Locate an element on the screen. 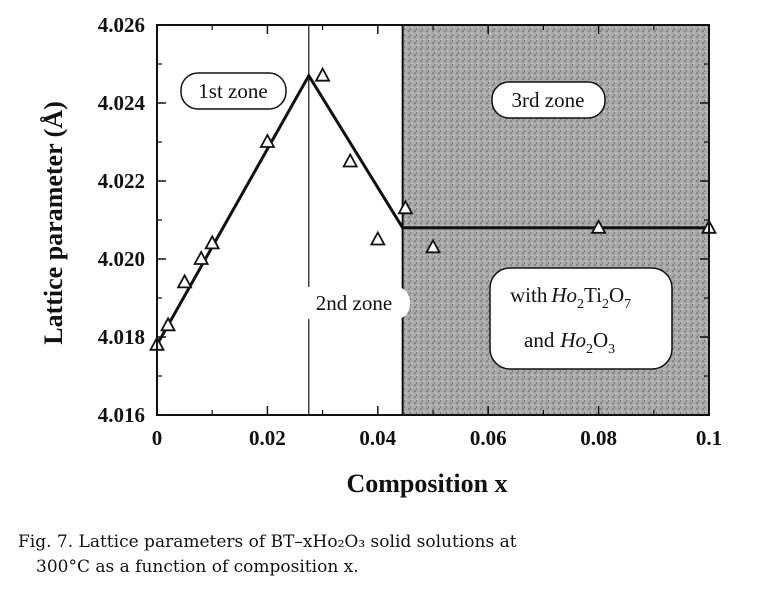  svg-text: 2nd zone is located at coordinates (354, 303).